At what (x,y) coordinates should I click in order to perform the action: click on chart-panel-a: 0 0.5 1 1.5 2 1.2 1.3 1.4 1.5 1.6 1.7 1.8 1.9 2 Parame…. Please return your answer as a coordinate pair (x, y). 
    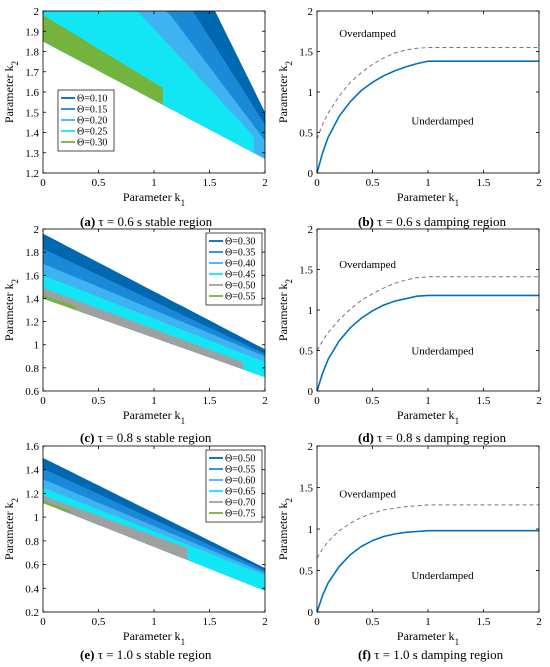
    Looking at the image, I should click on (135, 107).